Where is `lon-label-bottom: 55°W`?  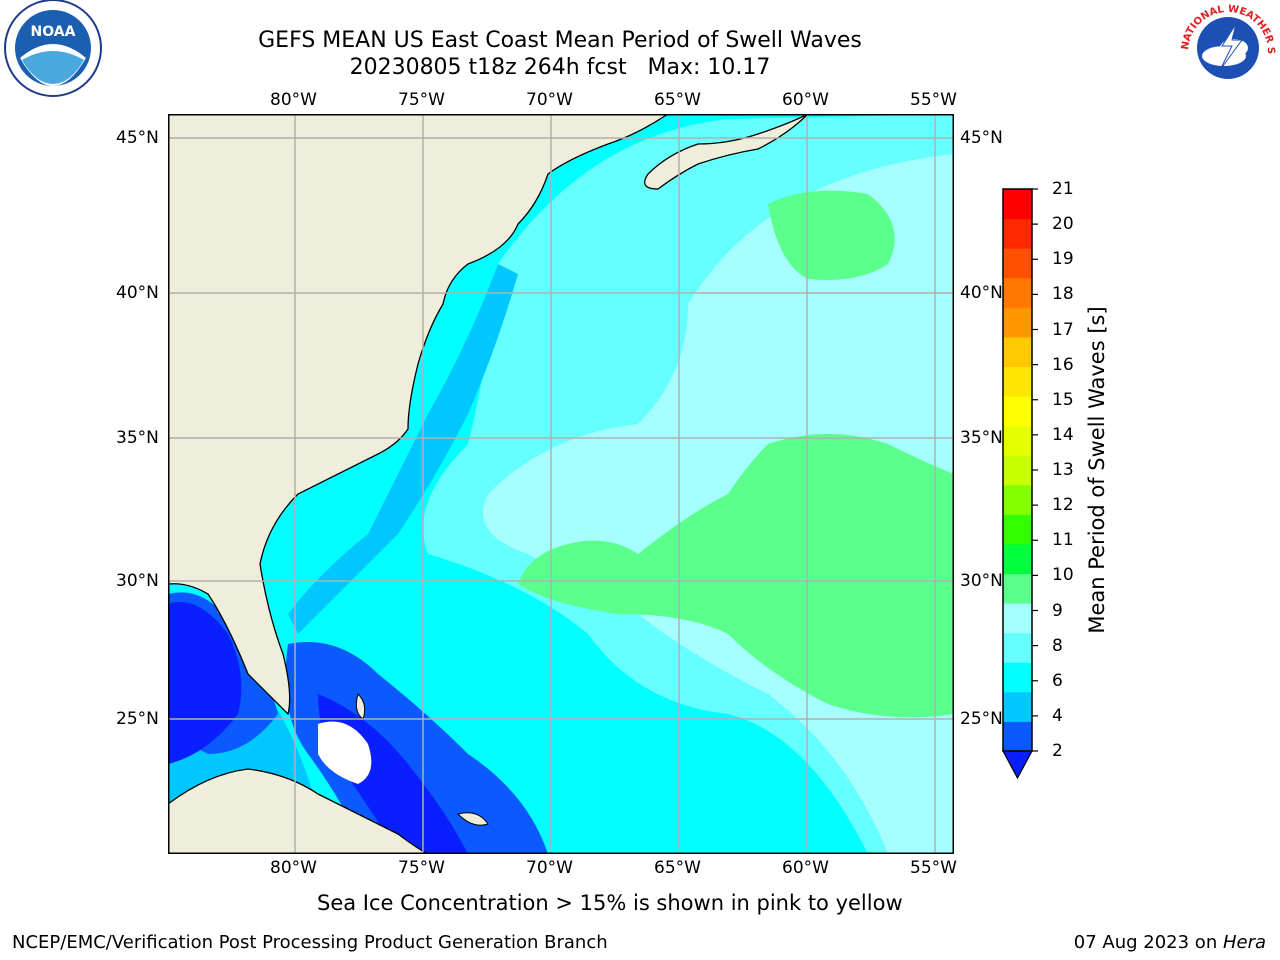 lon-label-bottom: 55°W is located at coordinates (933, 868).